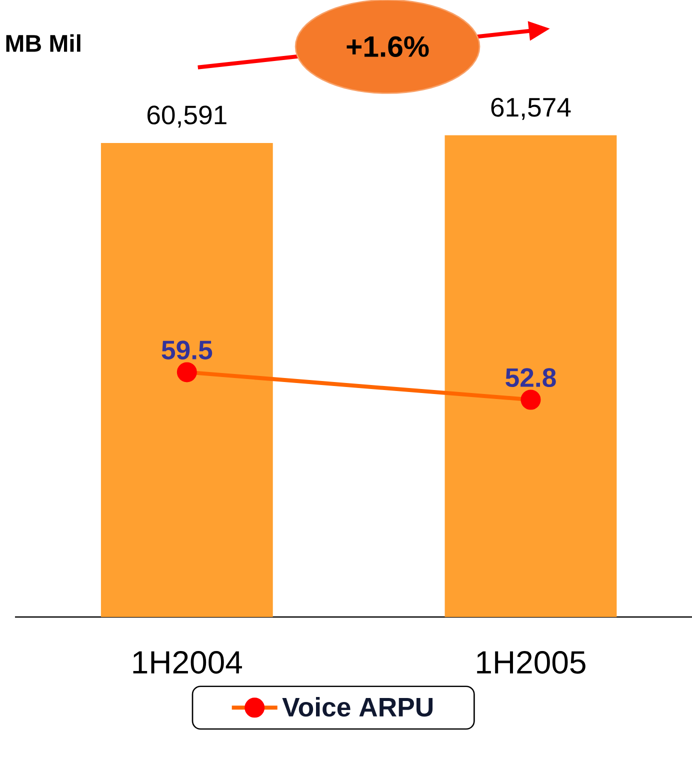  What do you see at coordinates (187, 350) in the screenshot?
I see `data-label: 59.5` at bounding box center [187, 350].